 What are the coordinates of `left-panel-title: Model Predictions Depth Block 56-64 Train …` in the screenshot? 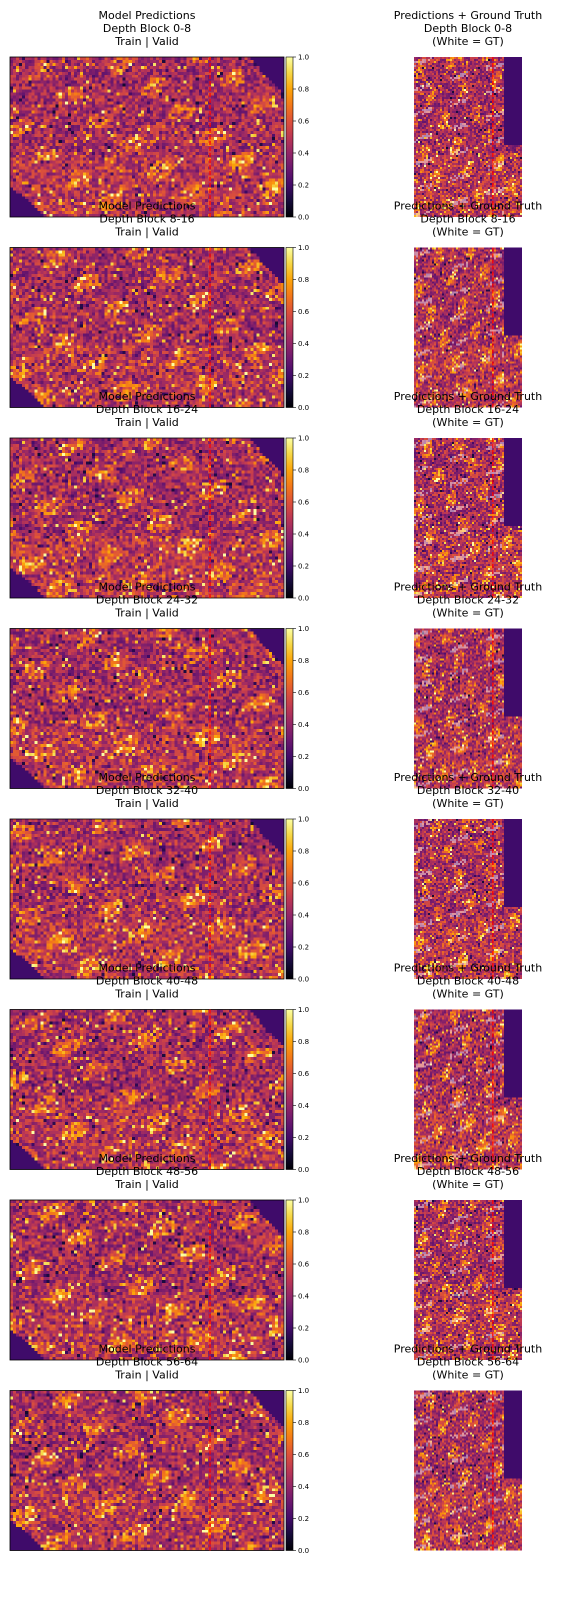 It's located at (147, 1362).